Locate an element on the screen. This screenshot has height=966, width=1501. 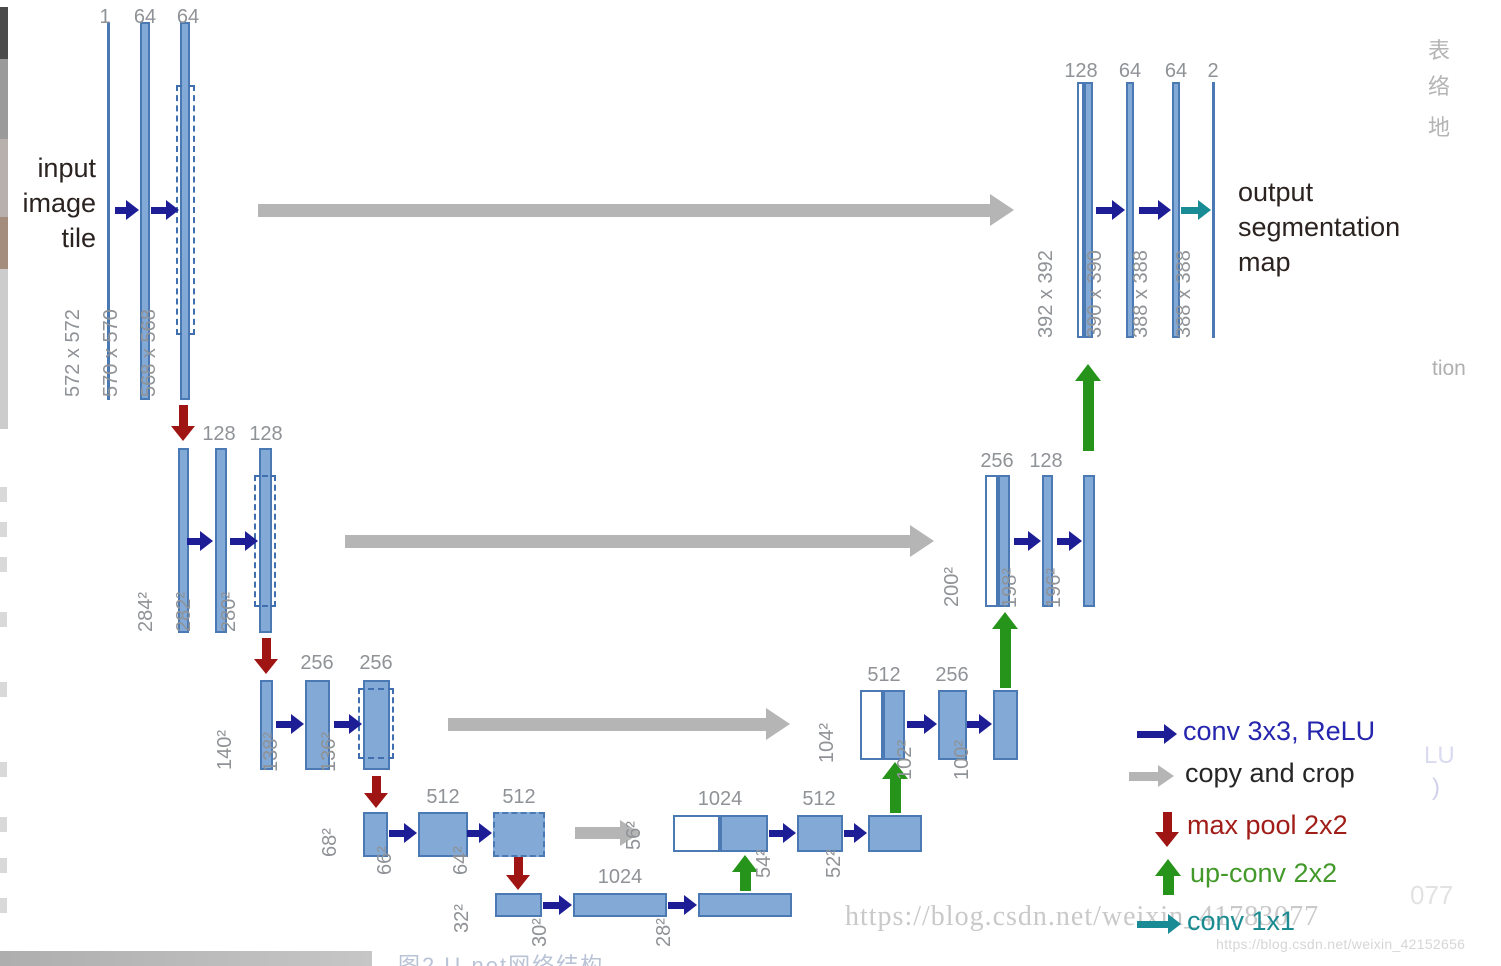
channel-count-label: 256 is located at coordinates (952, 675).